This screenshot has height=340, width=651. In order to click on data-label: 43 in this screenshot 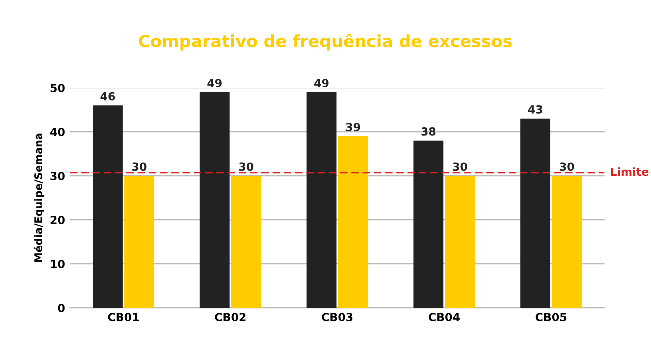, I will do `click(535, 110)`.